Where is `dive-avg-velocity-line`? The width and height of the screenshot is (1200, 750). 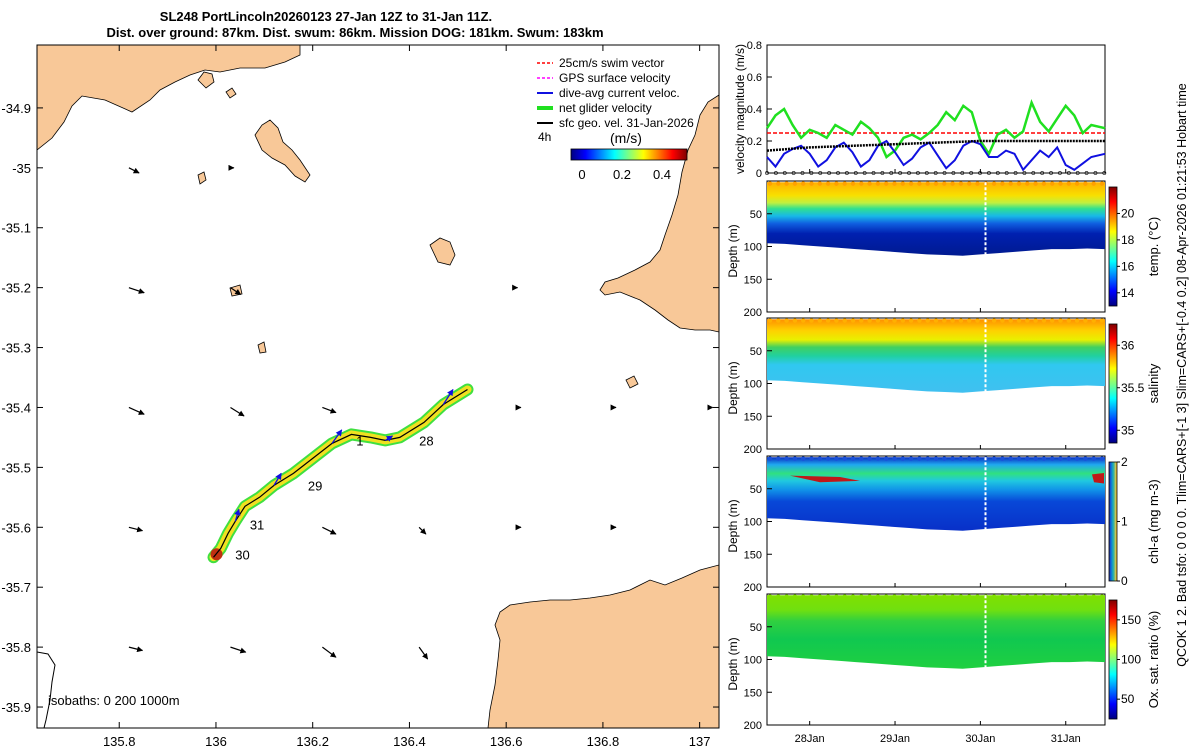 dive-avg-velocity-line is located at coordinates (936, 155).